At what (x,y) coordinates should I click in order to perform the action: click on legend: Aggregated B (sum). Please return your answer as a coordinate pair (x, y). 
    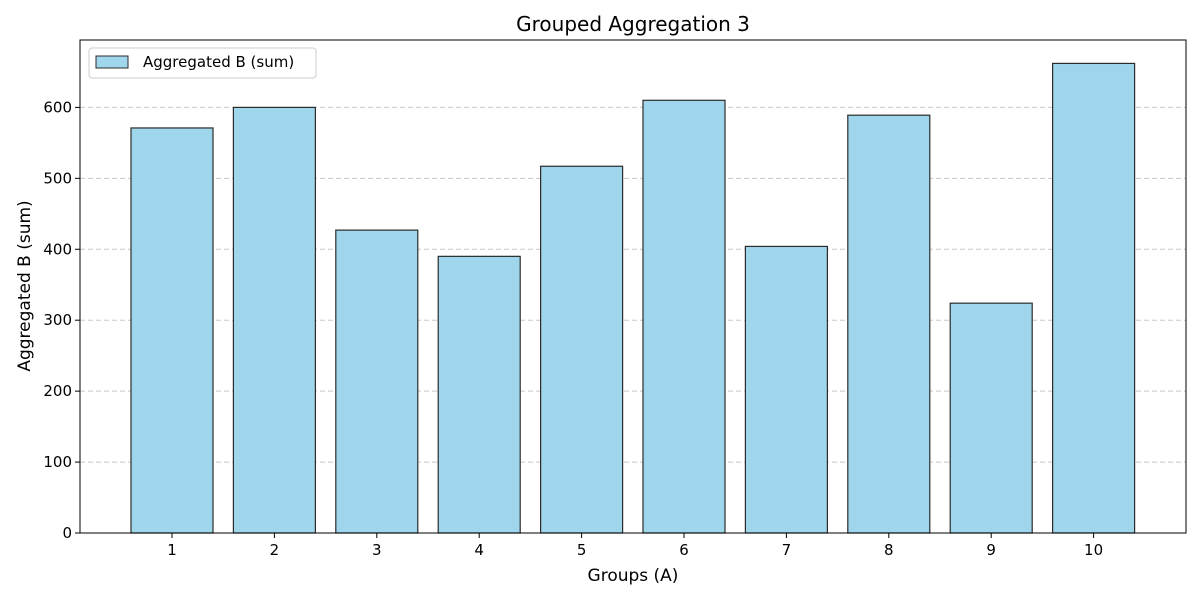
    Looking at the image, I should click on (202, 63).